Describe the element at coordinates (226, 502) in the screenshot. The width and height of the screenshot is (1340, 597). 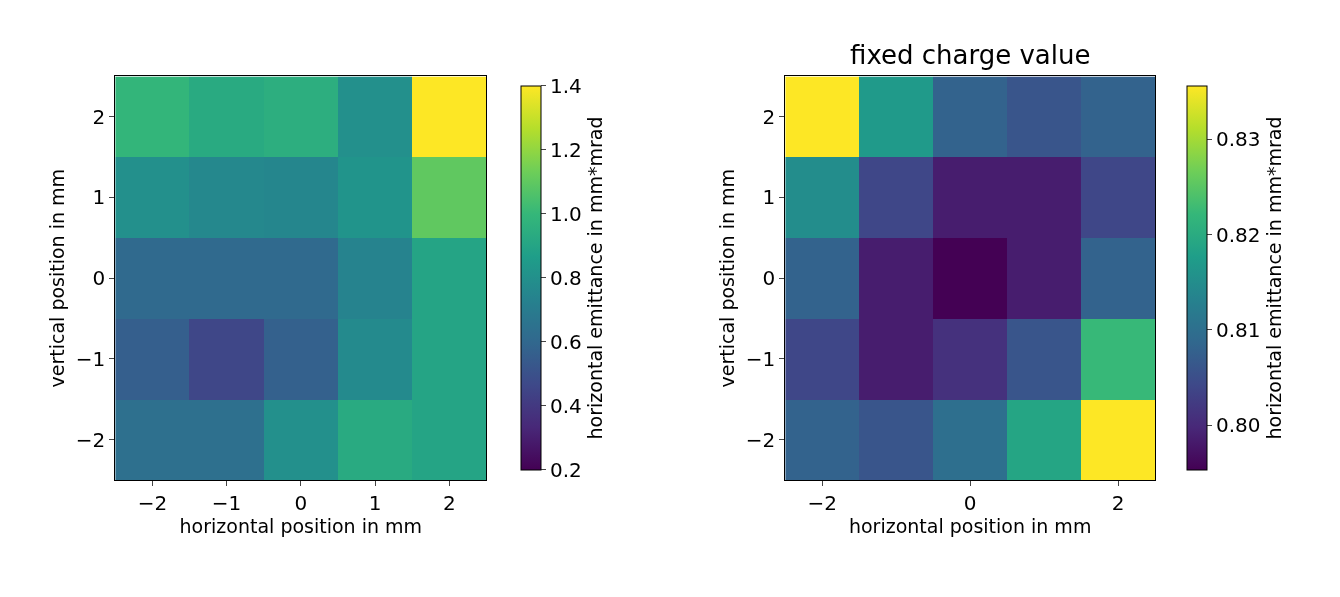
I see `x-tick-label: −1` at that location.